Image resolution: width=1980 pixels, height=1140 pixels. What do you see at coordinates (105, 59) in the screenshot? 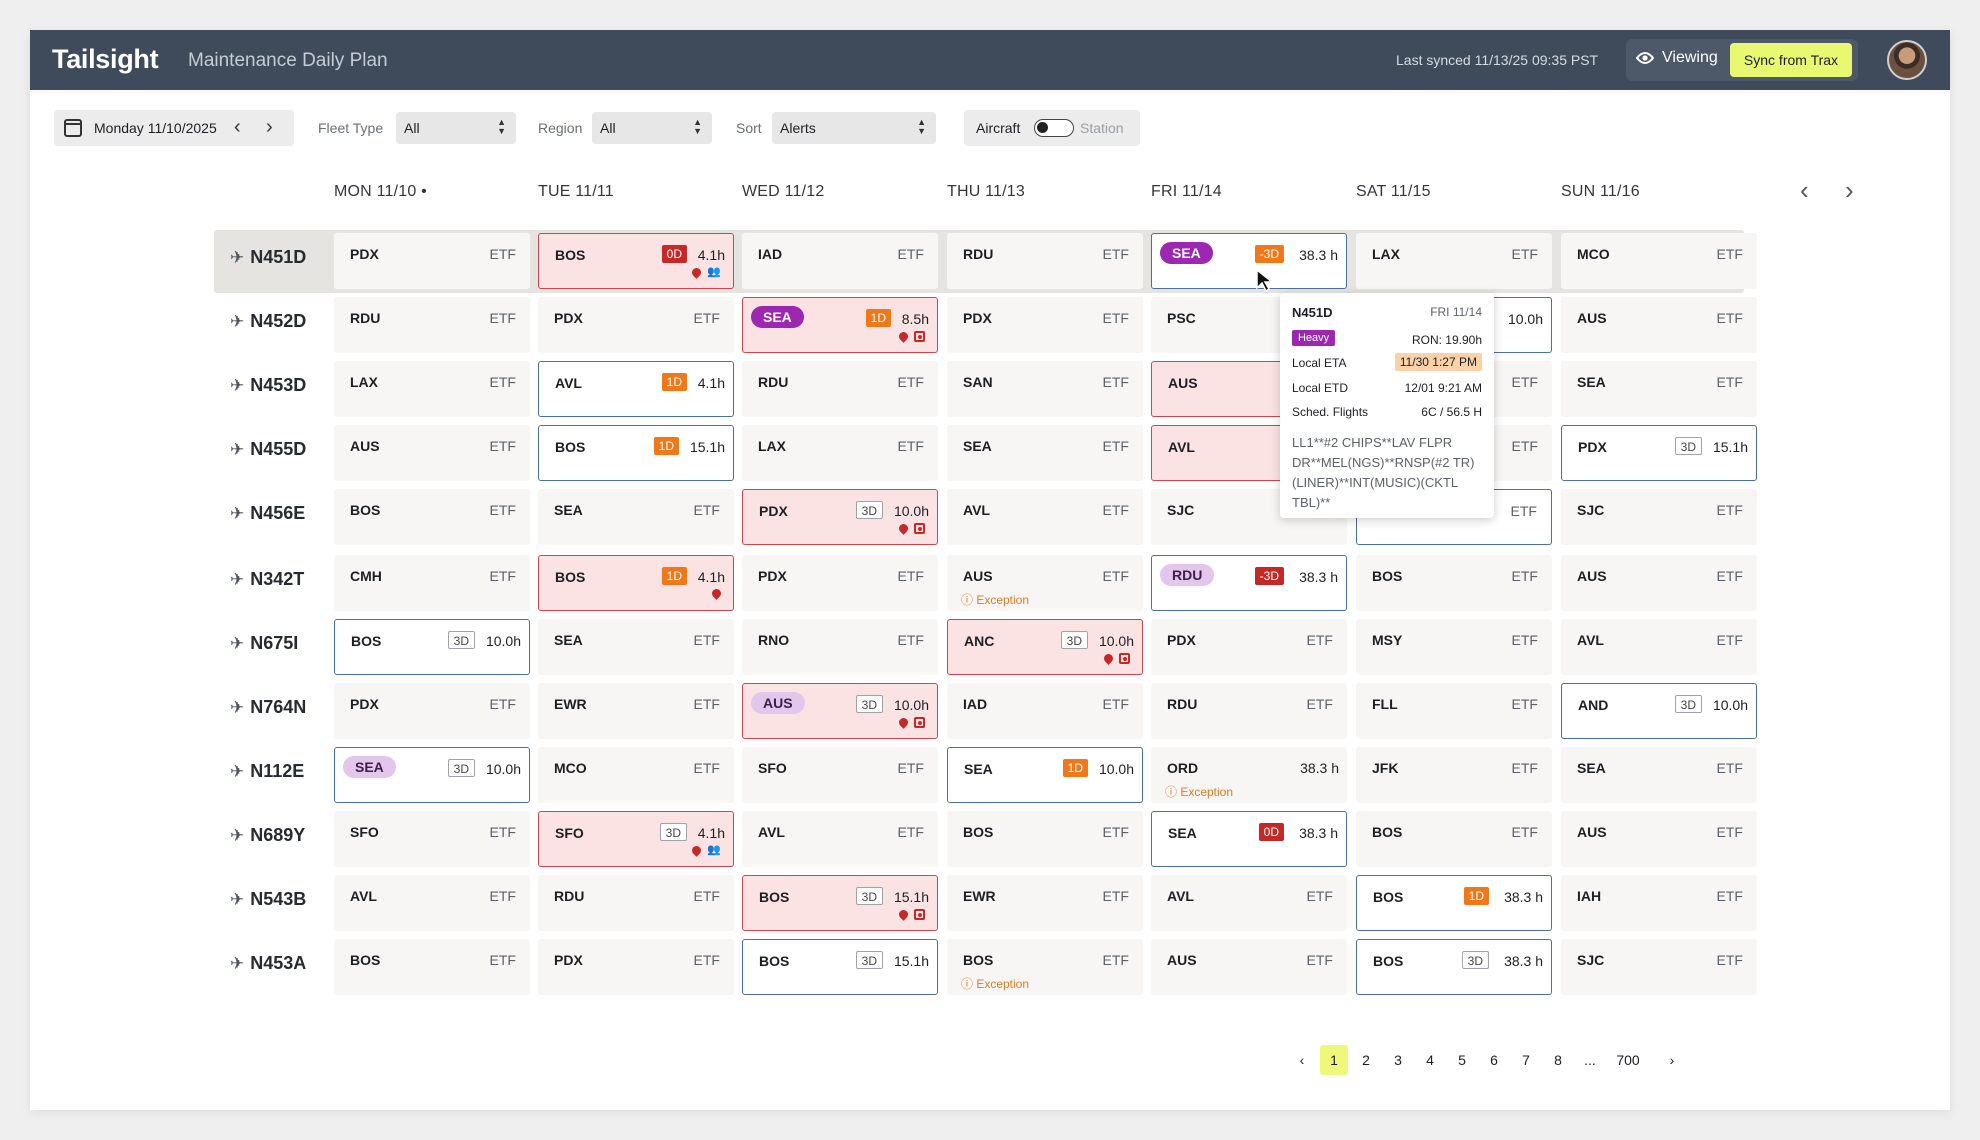
I see `brand-logo: Tailsight` at bounding box center [105, 59].